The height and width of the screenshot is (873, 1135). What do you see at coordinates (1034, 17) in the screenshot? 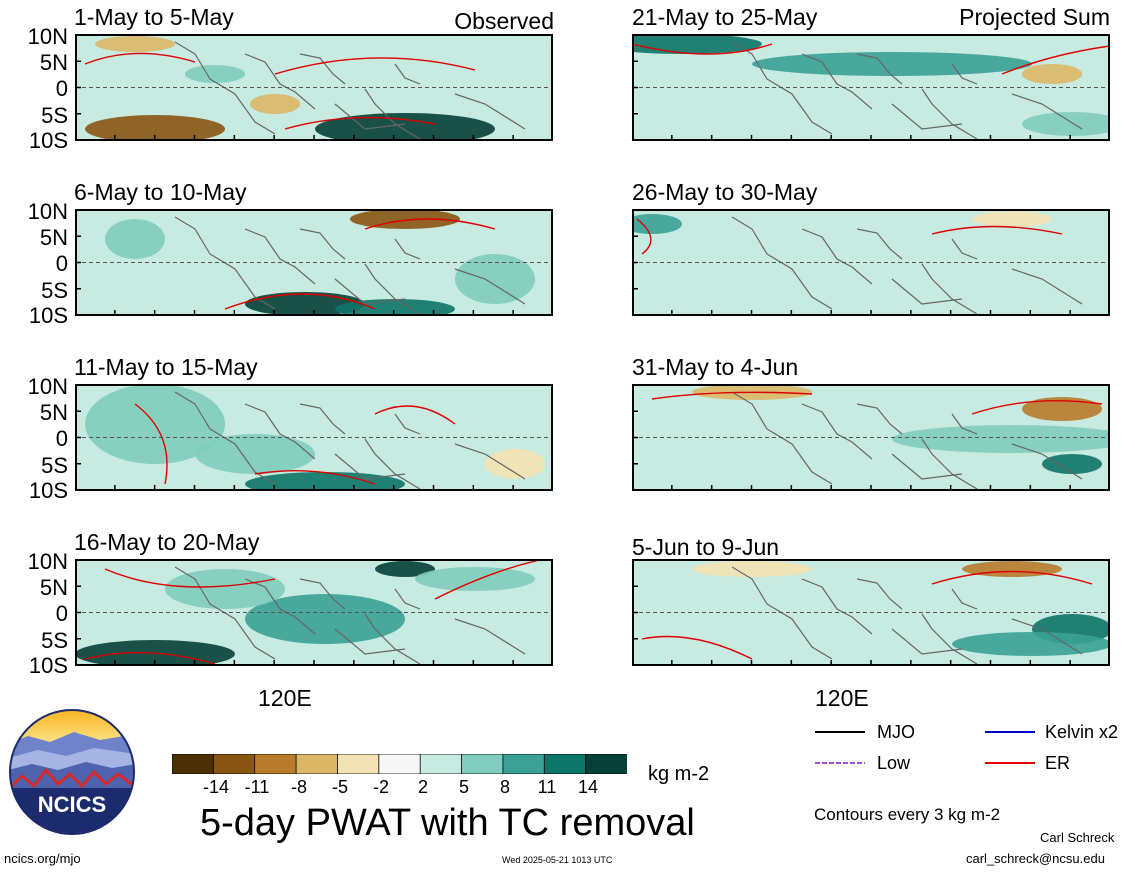
I see `projected-sum-label: Projected Sum` at bounding box center [1034, 17].